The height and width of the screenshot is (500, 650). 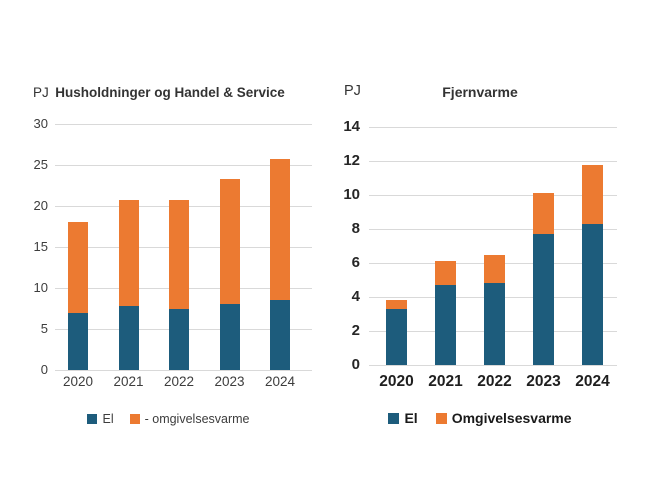 I want to click on y-tick-label: 8, so click(x=355, y=228).